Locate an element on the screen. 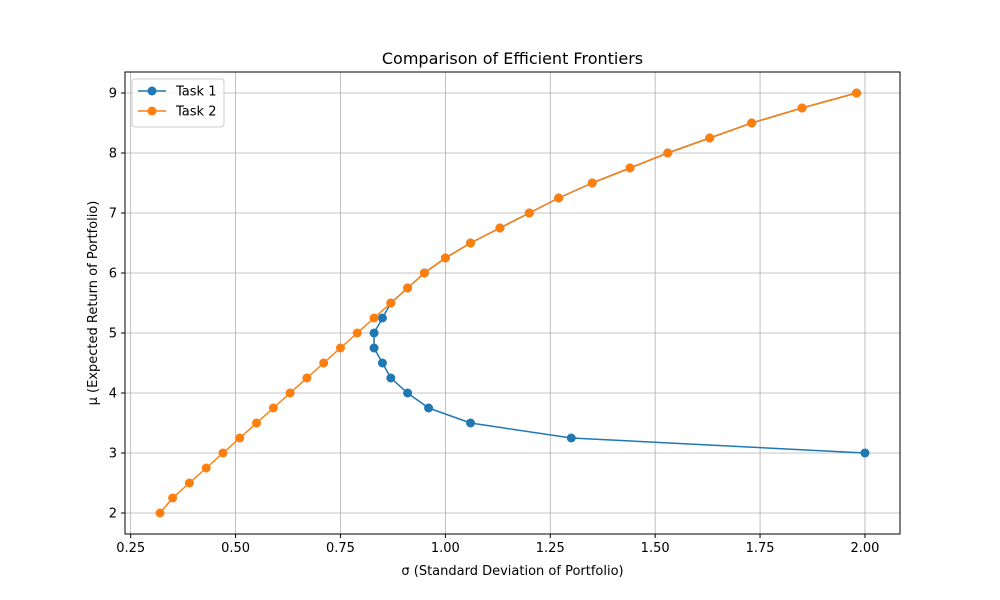 This screenshot has height=600, width=1000. y-tick-label: 7 is located at coordinates (113, 214).